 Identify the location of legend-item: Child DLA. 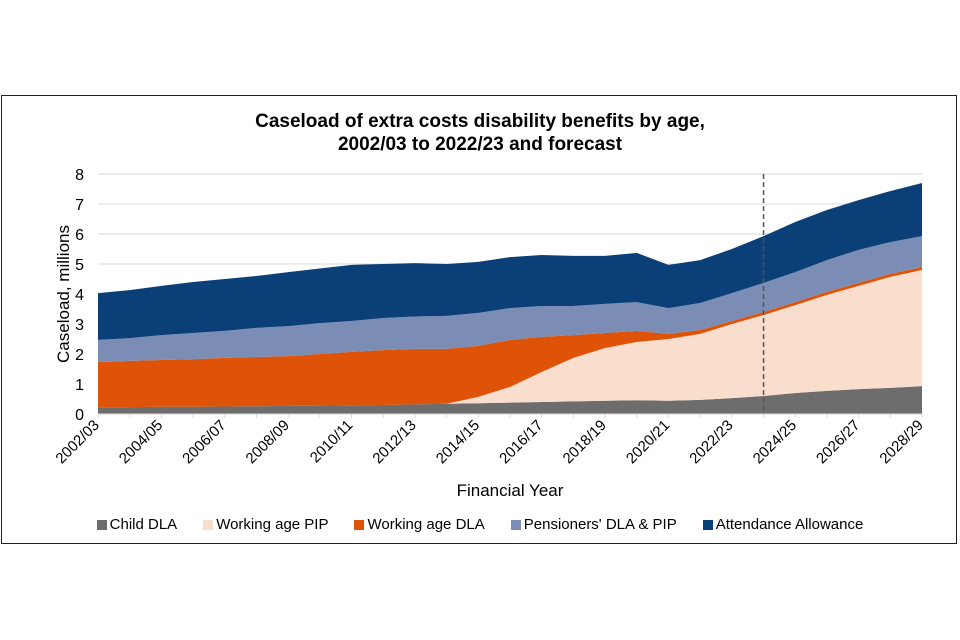
(137, 524).